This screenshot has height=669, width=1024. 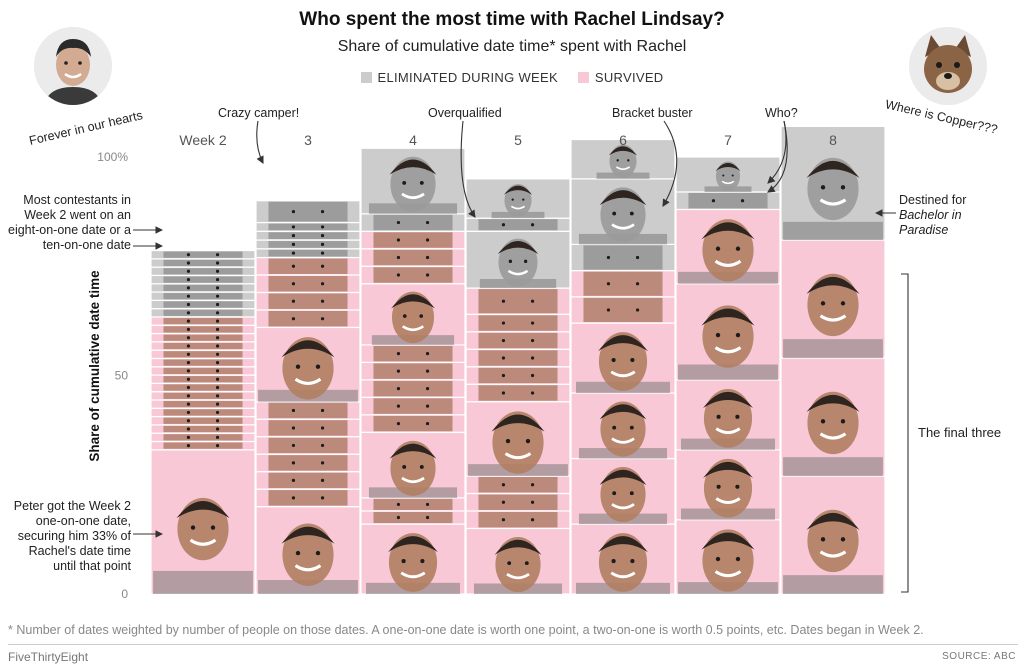 What do you see at coordinates (513, 644) in the screenshot?
I see `footer-rule` at bounding box center [513, 644].